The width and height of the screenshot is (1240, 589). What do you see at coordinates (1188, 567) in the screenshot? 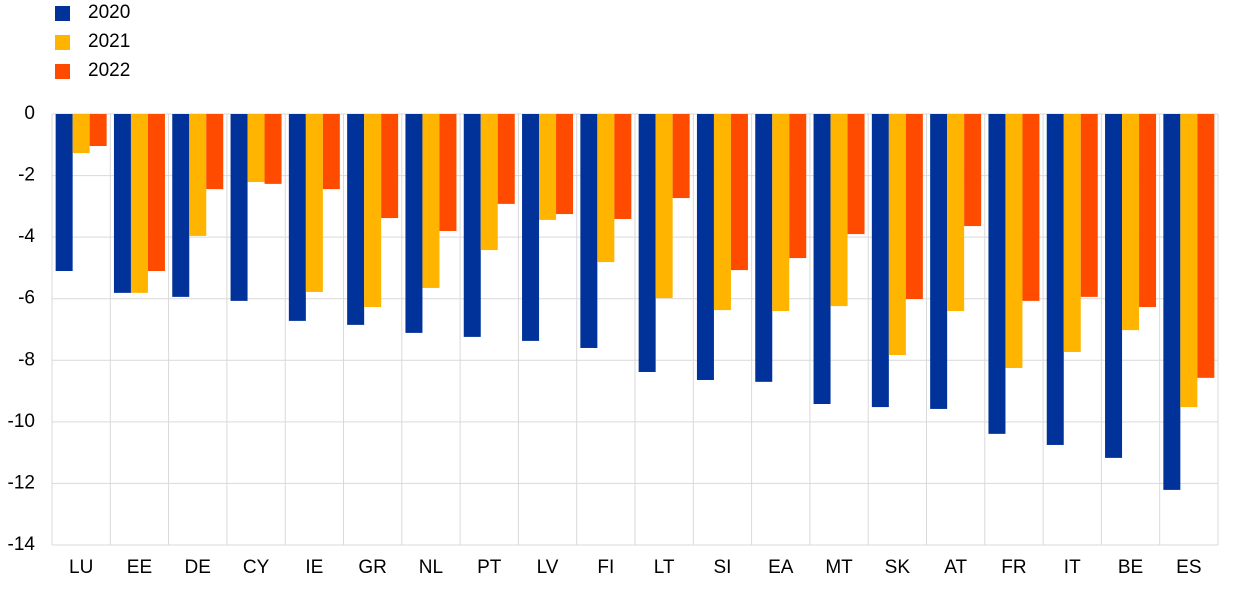
I see `x-tick-label: ES` at bounding box center [1188, 567].